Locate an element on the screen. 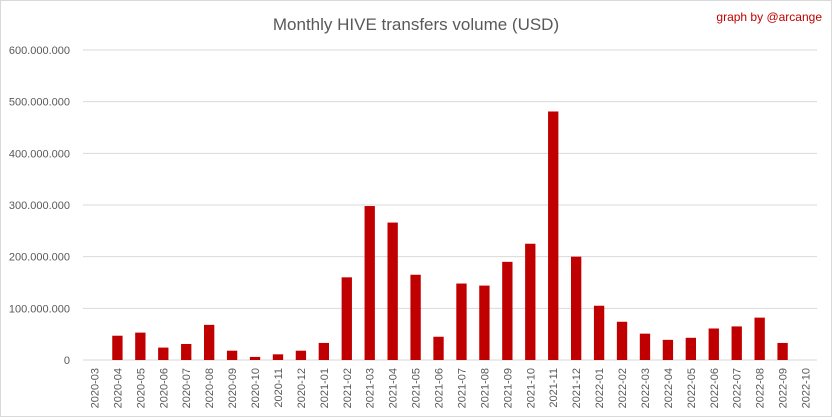 The height and width of the screenshot is (417, 832). x-tick-label: 2021-08 is located at coordinates (485, 388).